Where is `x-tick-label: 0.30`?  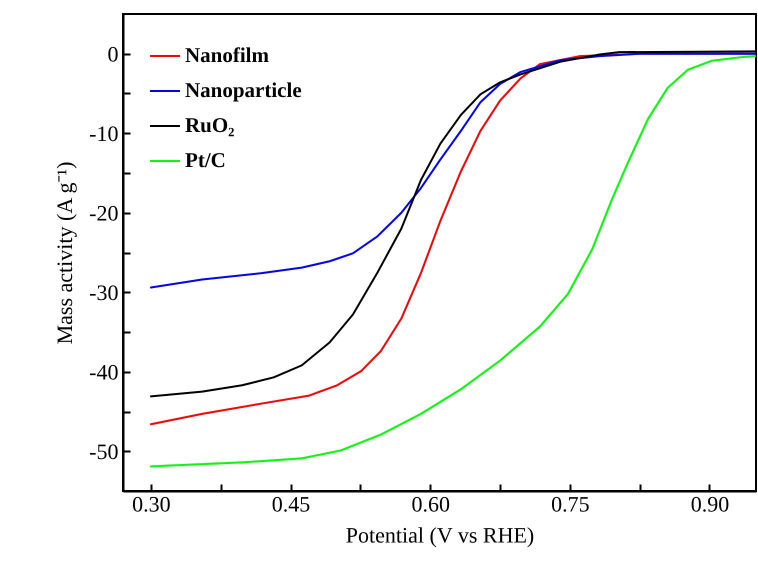 x-tick-label: 0.30 is located at coordinates (151, 504).